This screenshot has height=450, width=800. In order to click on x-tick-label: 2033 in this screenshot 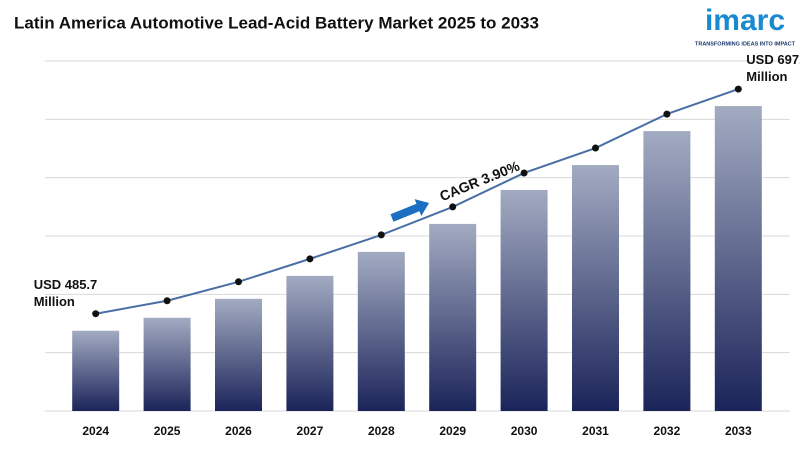, I will do `click(738, 431)`.